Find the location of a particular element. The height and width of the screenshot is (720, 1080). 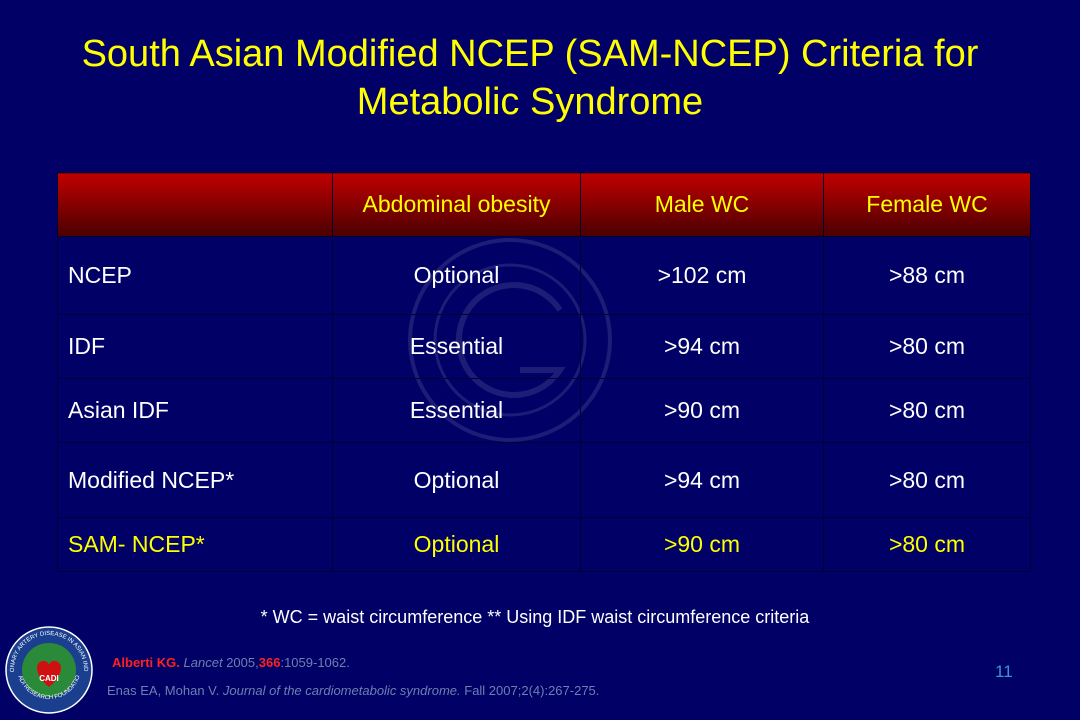

table-row: IDF Essential >94 cm >80 cm is located at coordinates (544, 346).